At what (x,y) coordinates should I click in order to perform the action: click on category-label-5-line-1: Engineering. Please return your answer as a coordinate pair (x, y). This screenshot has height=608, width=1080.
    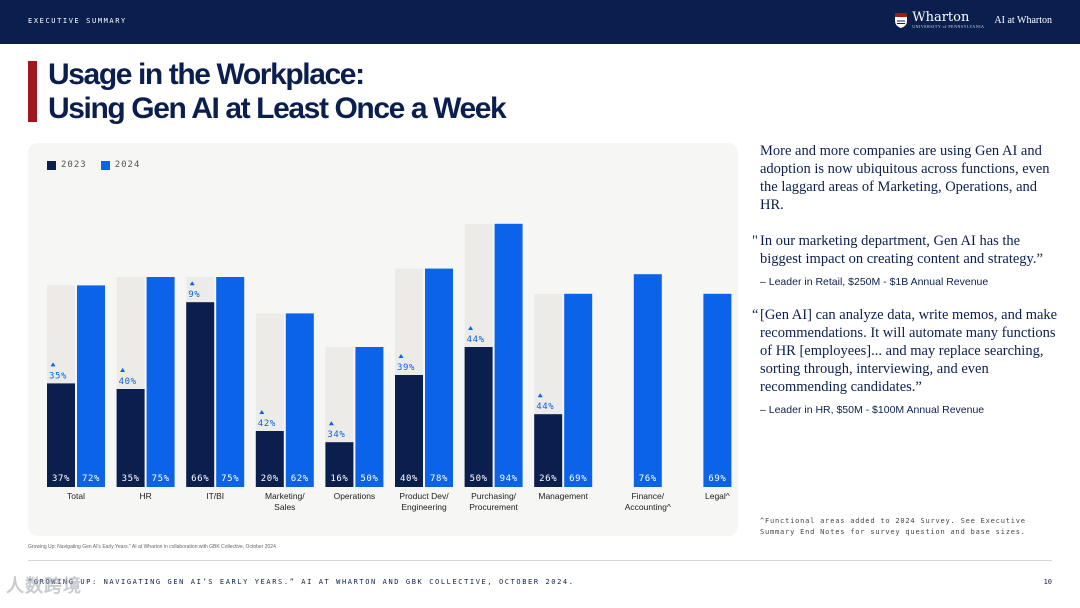
    Looking at the image, I should click on (424, 507).